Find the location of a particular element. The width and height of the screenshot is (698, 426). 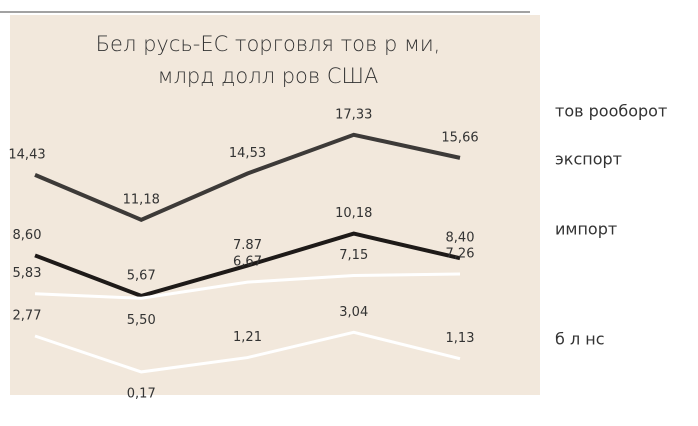

data-label: 7,26 is located at coordinates (460, 253).